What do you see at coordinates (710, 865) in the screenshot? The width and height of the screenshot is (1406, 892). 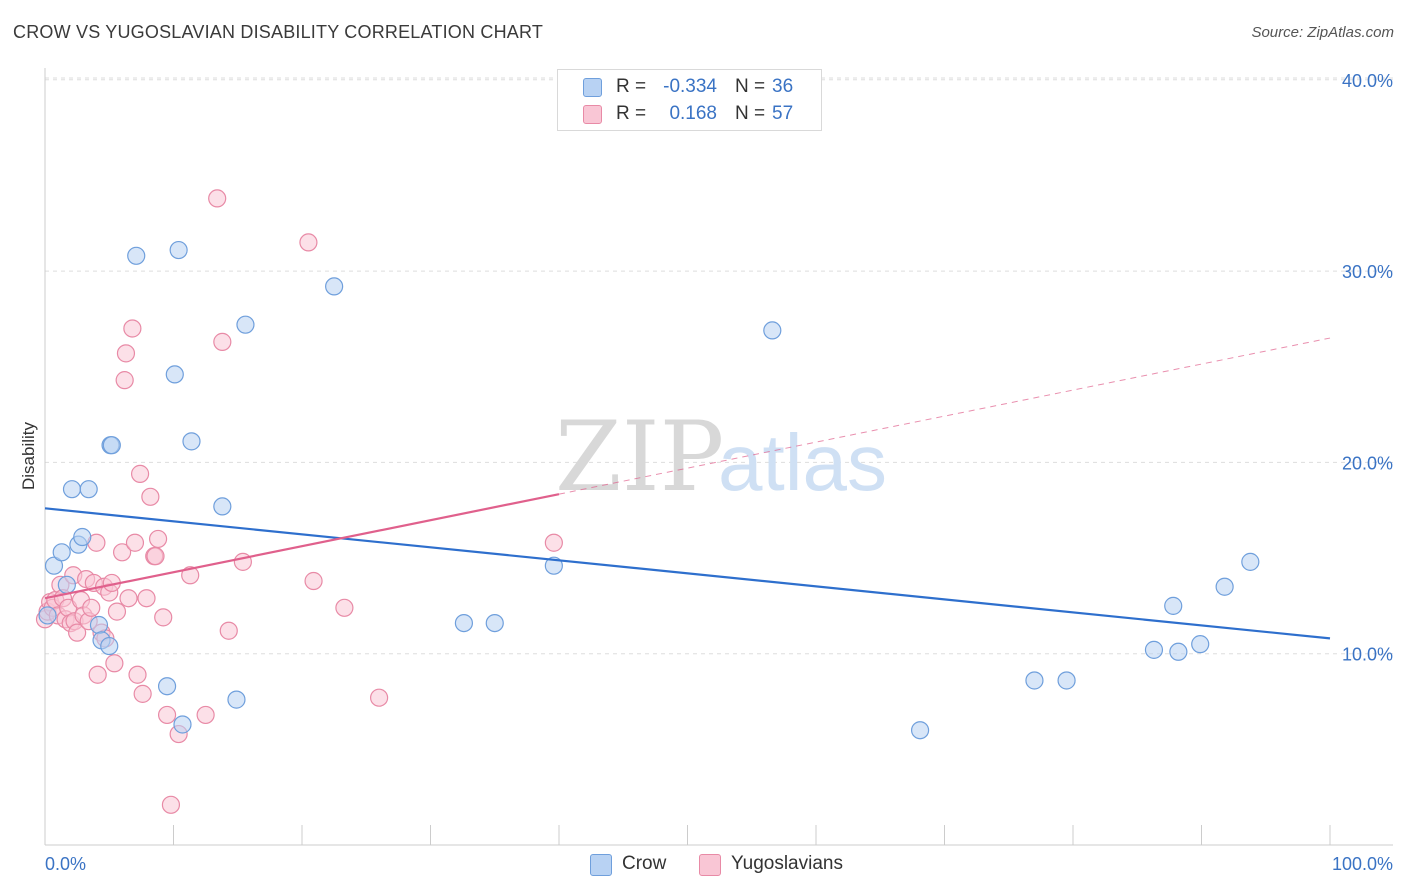 I see `yugoslavians-legend-icon` at bounding box center [710, 865].